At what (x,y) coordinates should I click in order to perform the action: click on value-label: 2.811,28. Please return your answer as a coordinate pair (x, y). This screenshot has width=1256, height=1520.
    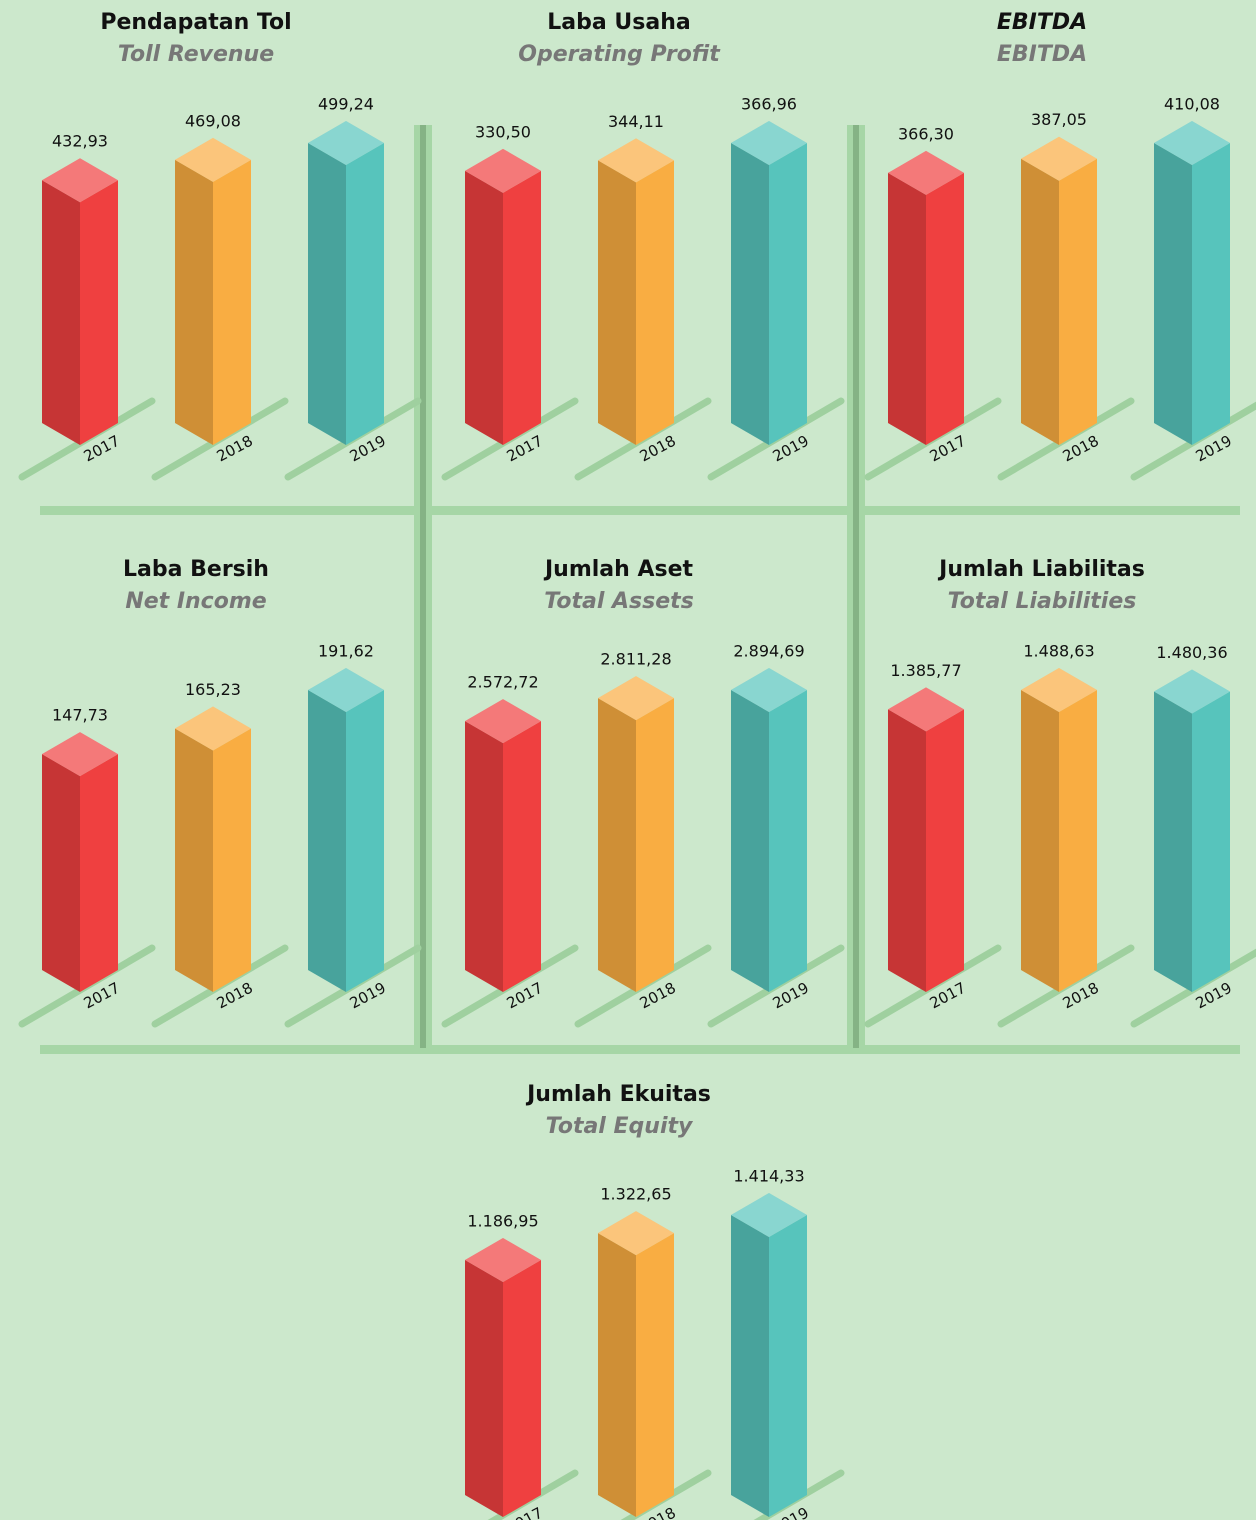
    Looking at the image, I should click on (635, 659).